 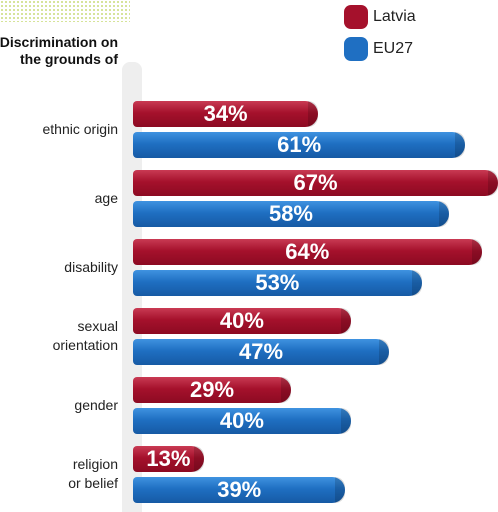 What do you see at coordinates (93, 473) in the screenshot?
I see `category-label-religion-or-belief: religion or belief` at bounding box center [93, 473].